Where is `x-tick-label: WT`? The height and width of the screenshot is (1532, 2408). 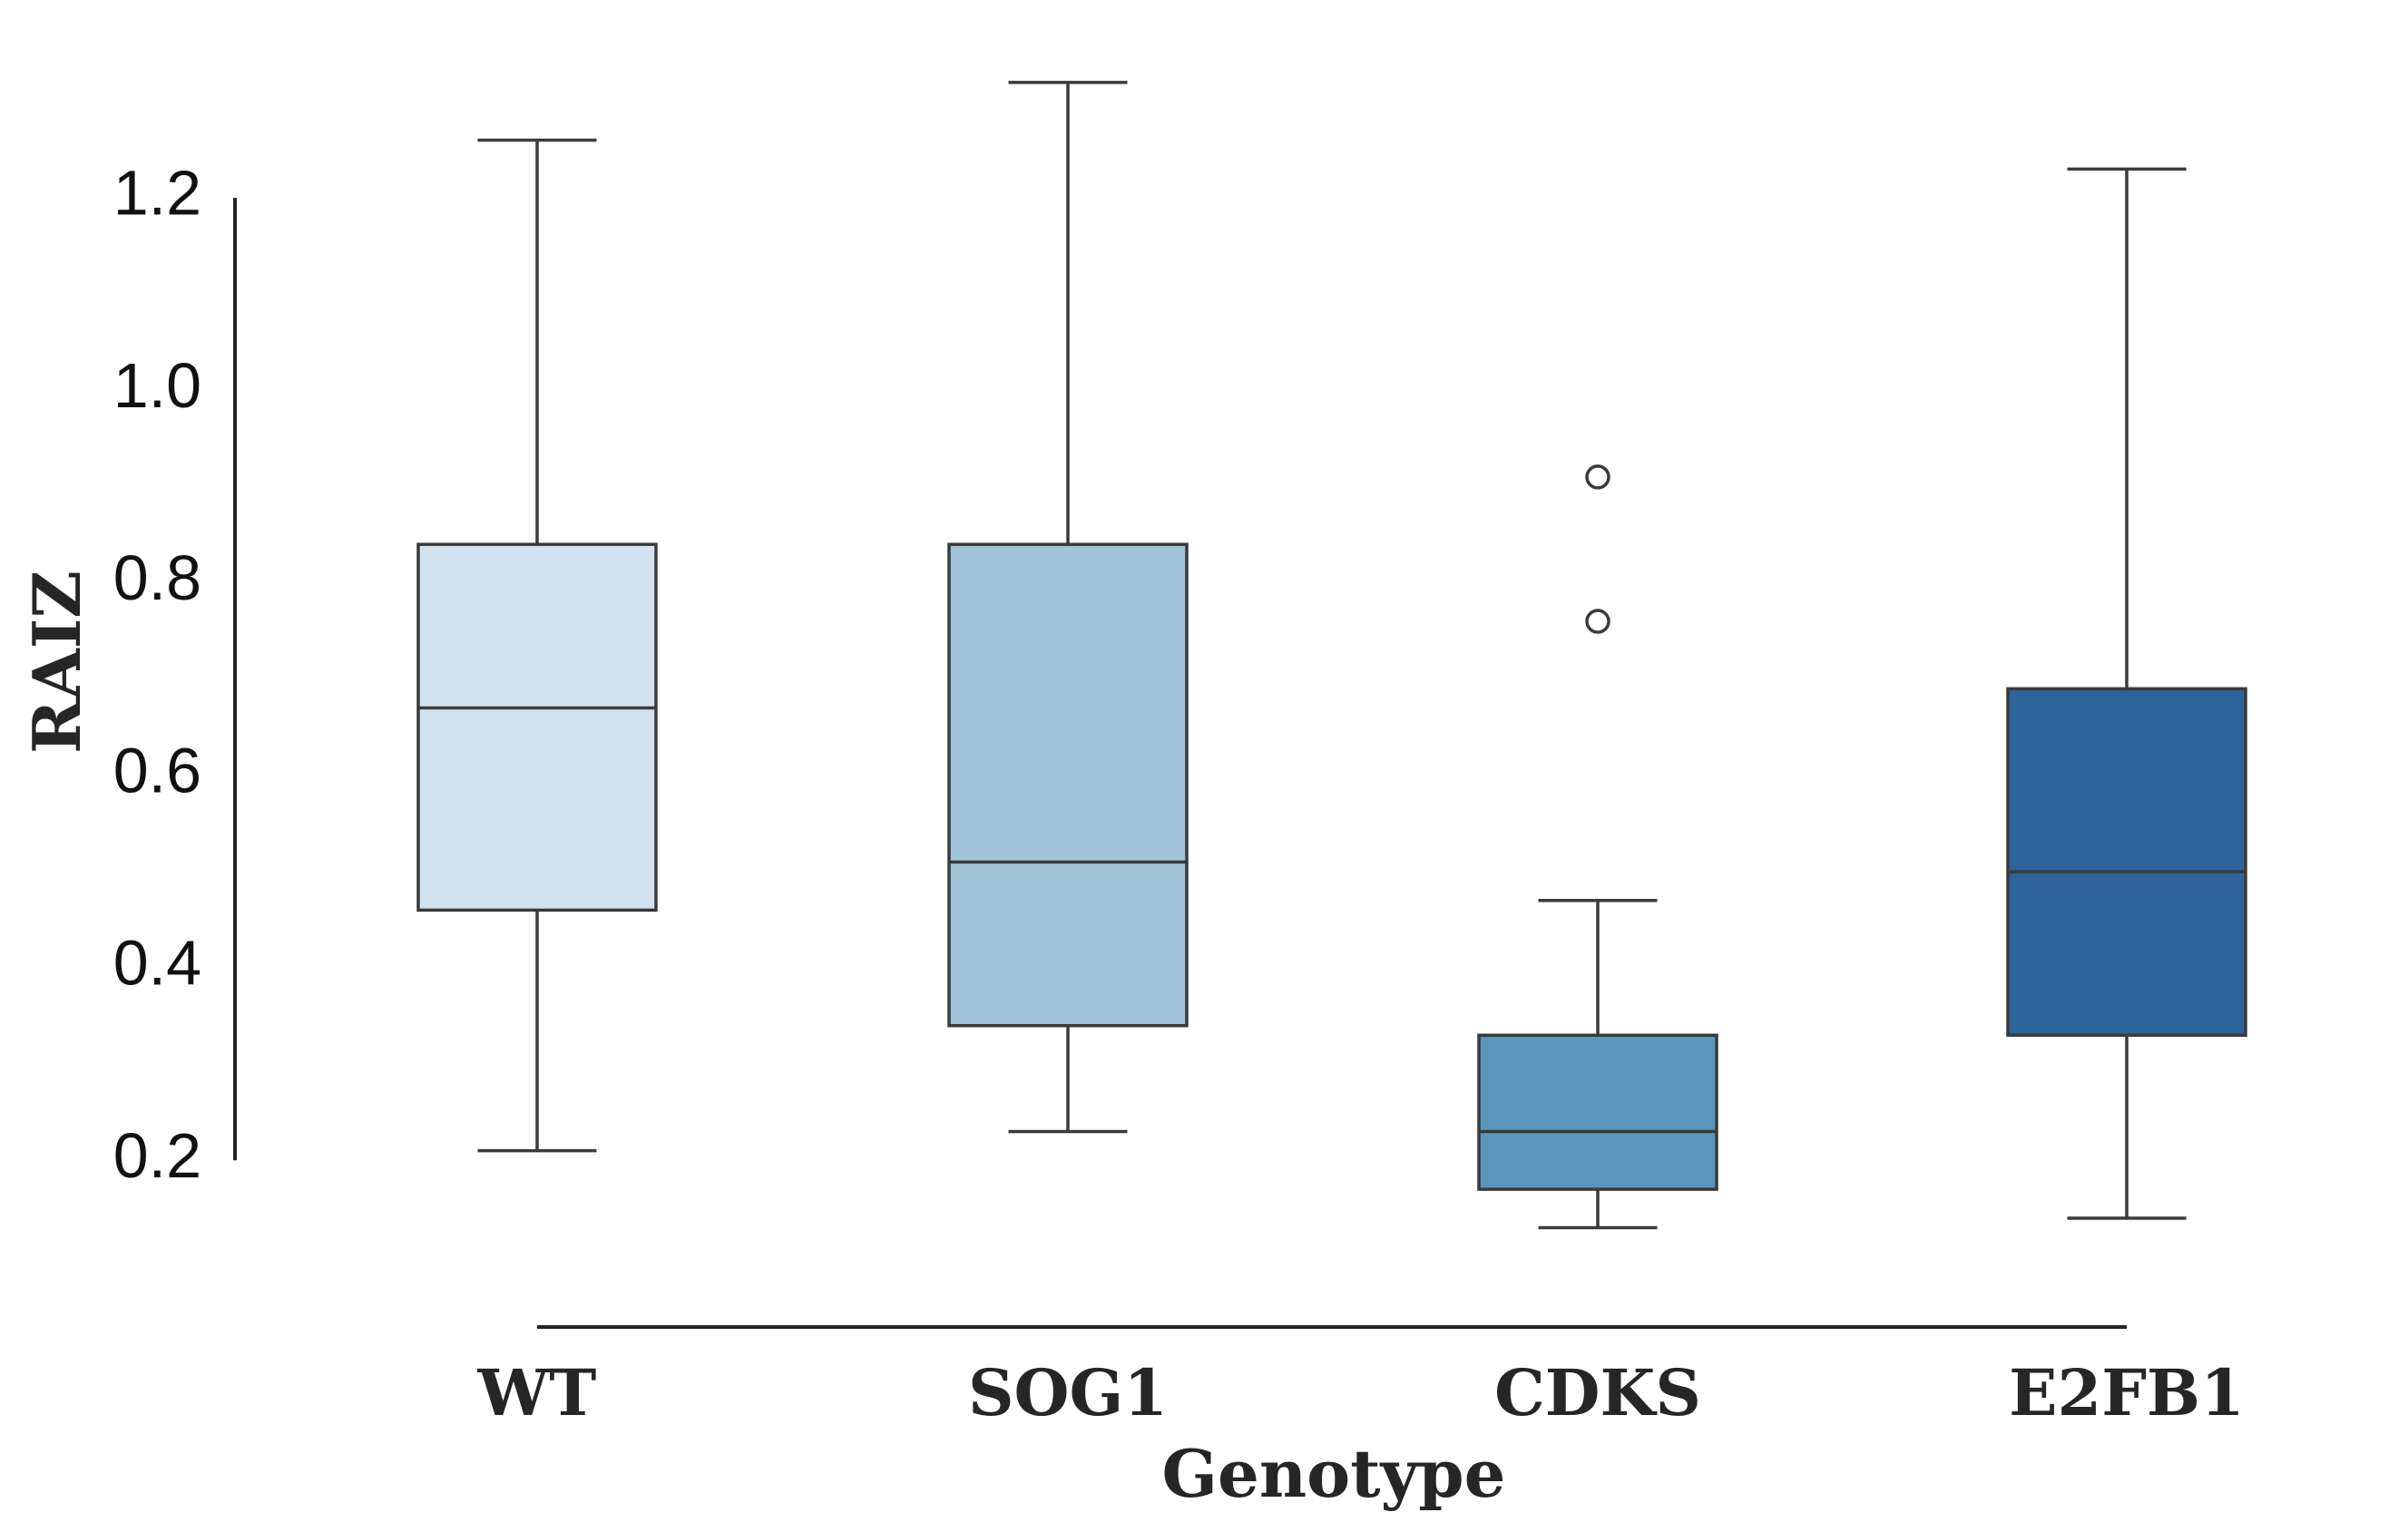
x-tick-label: WT is located at coordinates (537, 1393).